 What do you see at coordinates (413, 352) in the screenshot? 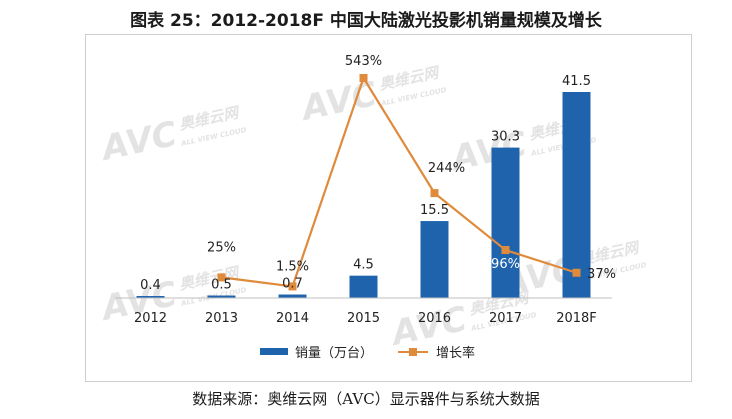
I see `legend-marker-line` at bounding box center [413, 352].